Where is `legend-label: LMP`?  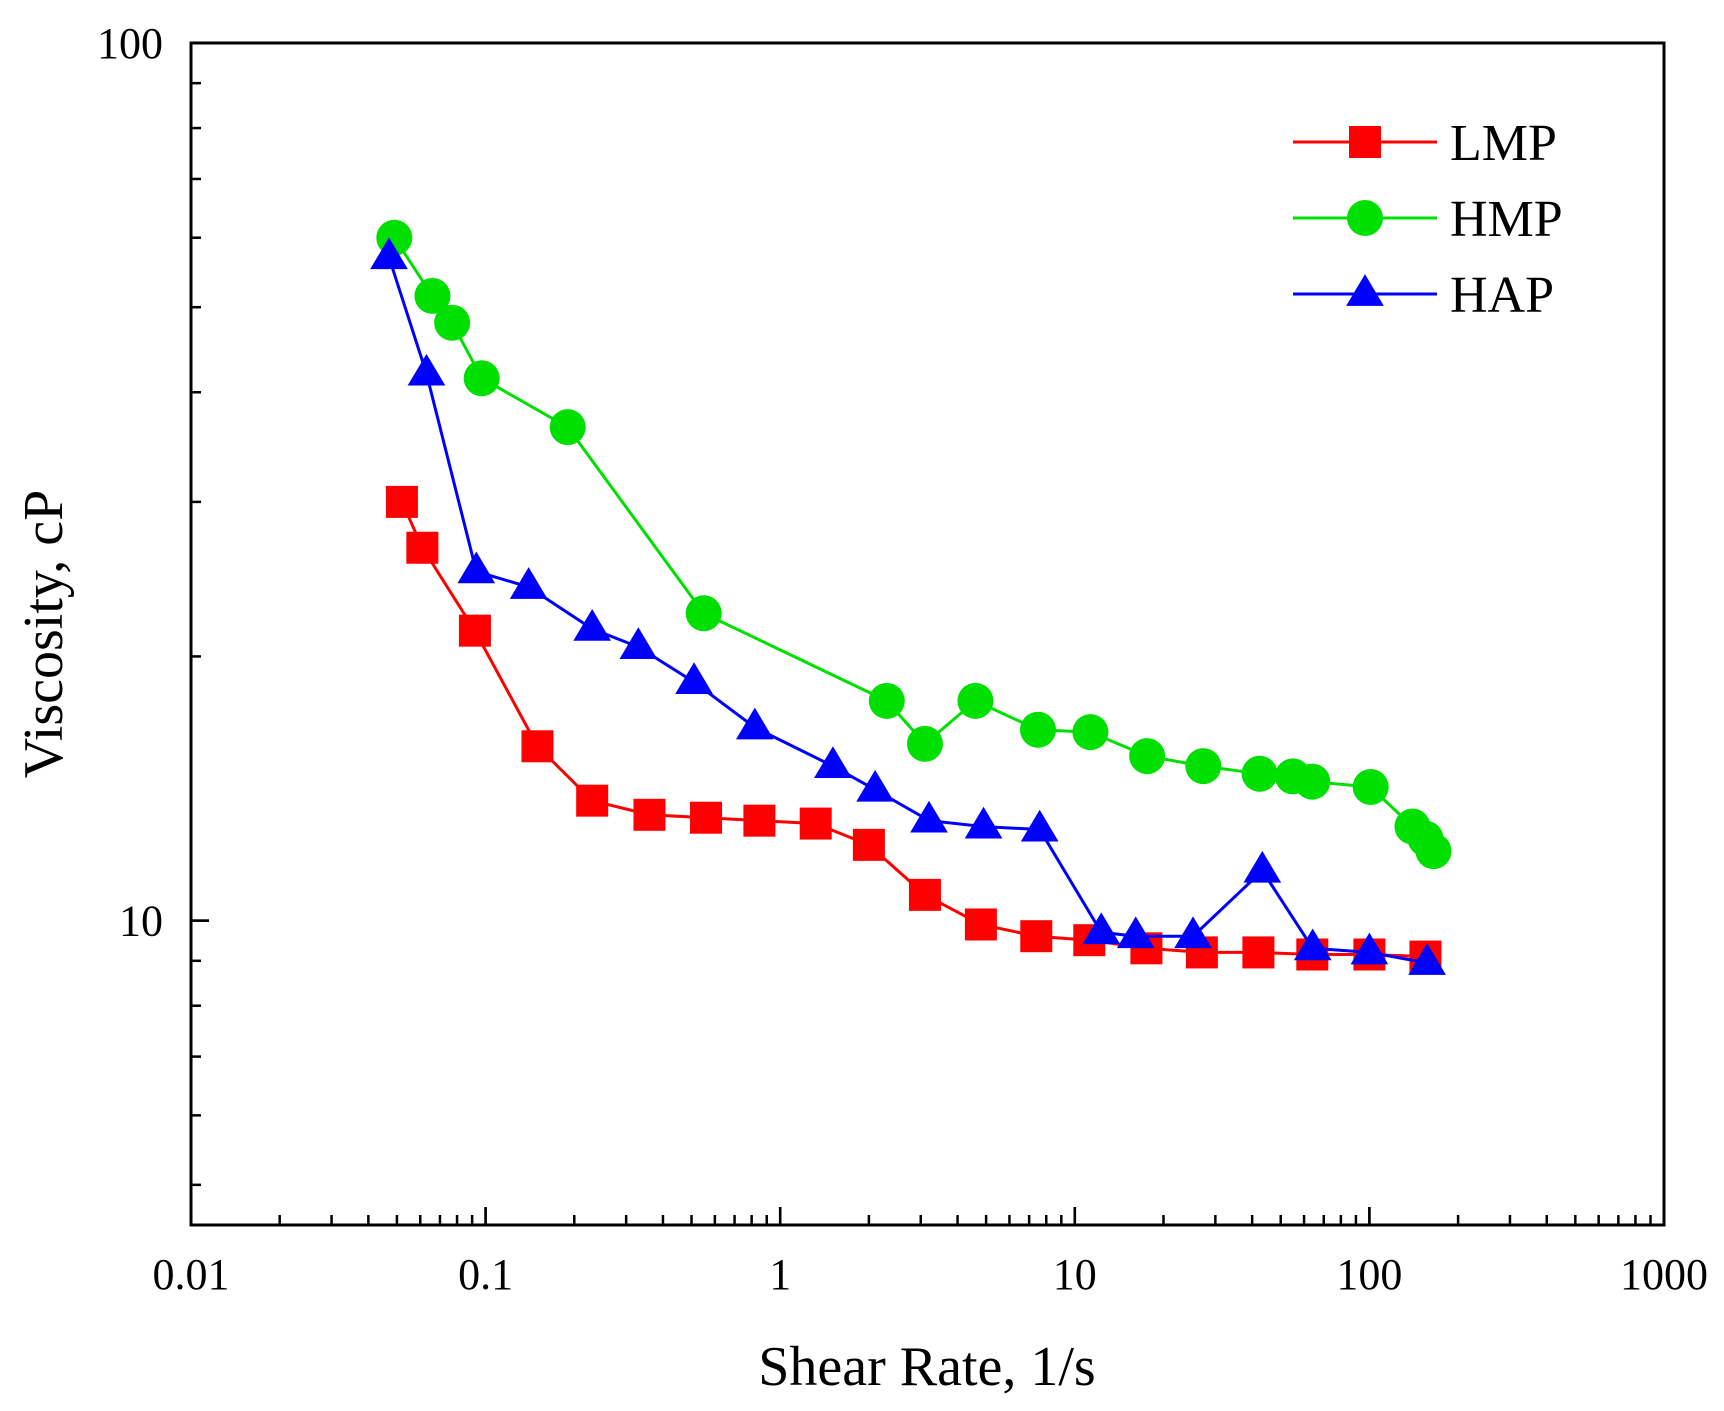 legend-label: LMP is located at coordinates (1503, 143).